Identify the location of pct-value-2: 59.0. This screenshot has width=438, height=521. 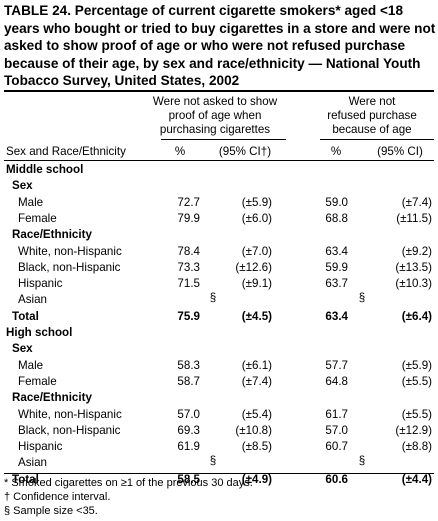
(336, 202).